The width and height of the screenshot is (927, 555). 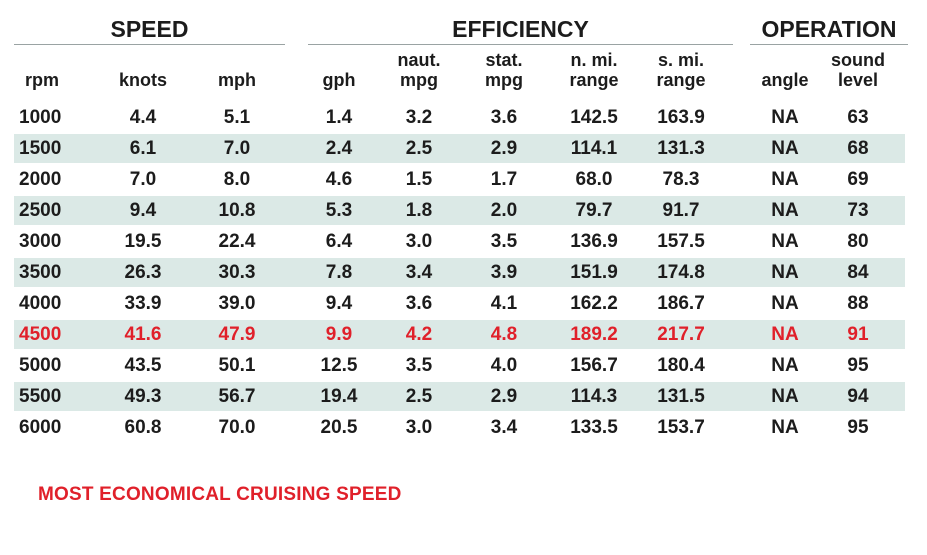 What do you see at coordinates (463, 179) in the screenshot?
I see `table-row-rpm-2000: 2000 7.0 8.0 4.6 1.5 1.7 68.0 78.3 NA 69` at bounding box center [463, 179].